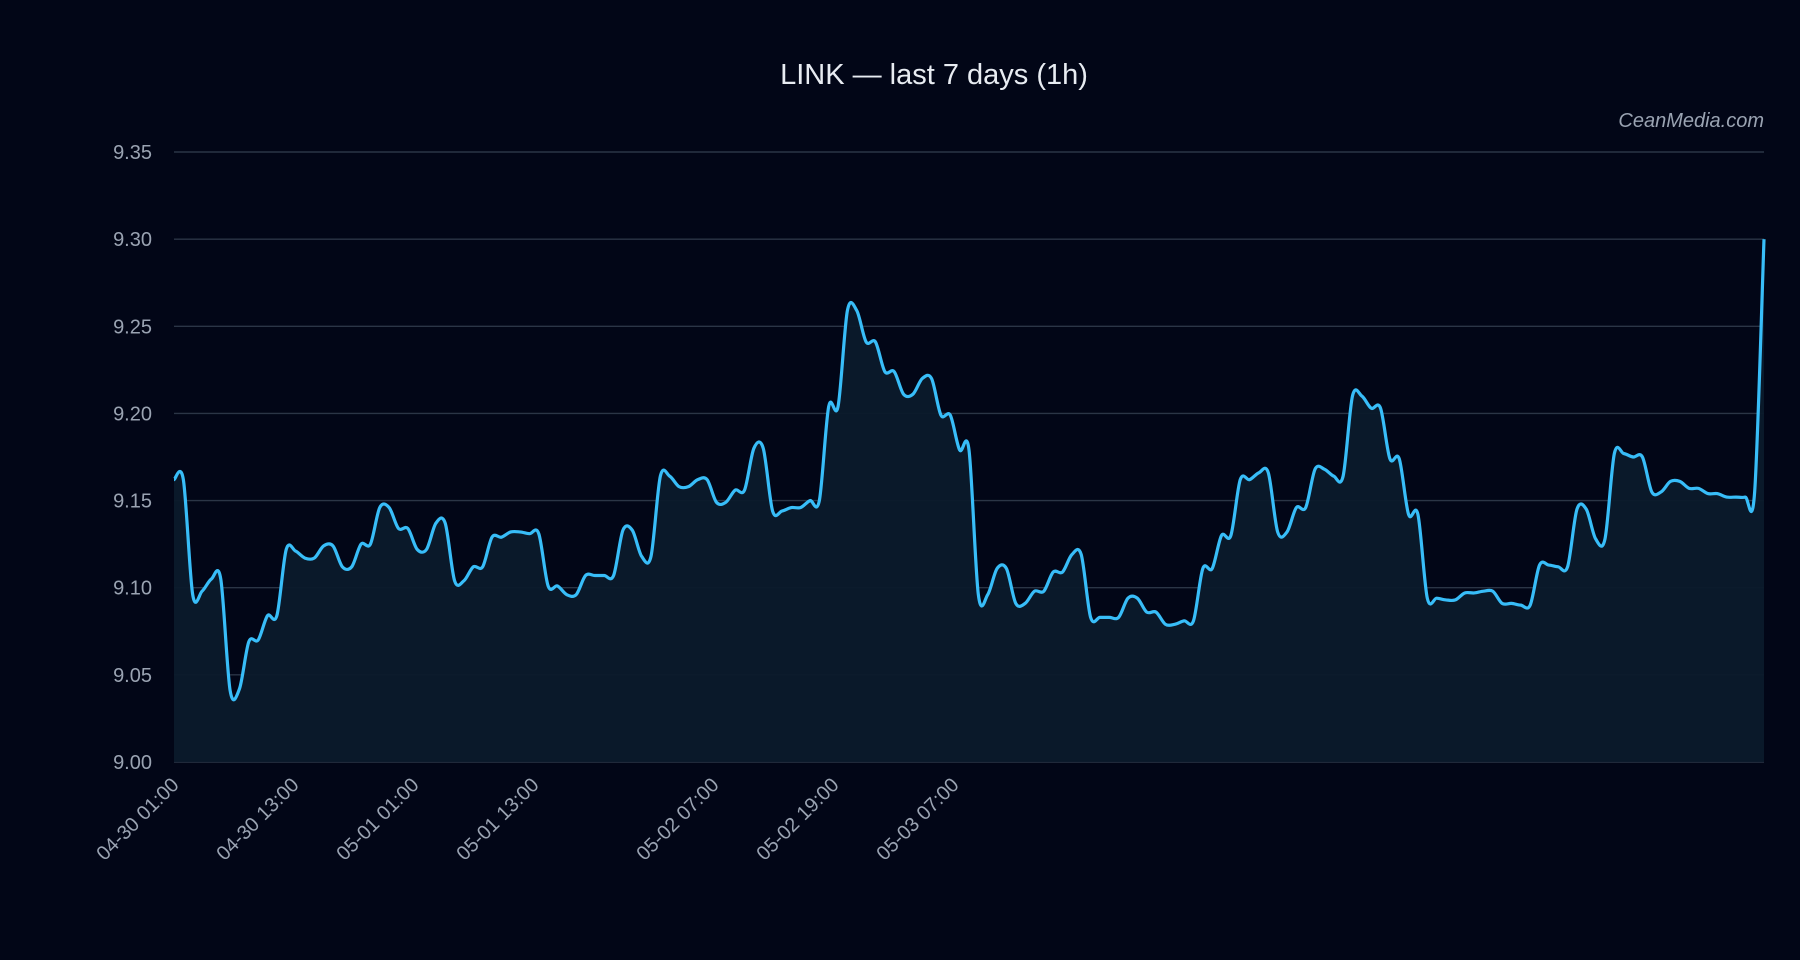  I want to click on y-tick-label: 9.05, so click(132, 676).